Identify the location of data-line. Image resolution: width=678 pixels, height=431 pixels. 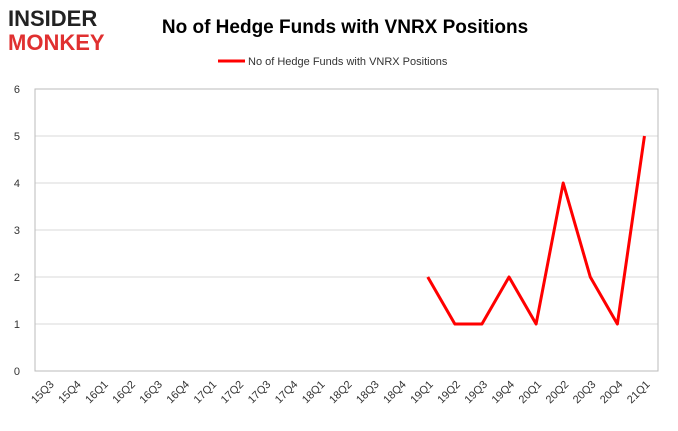
(536, 230).